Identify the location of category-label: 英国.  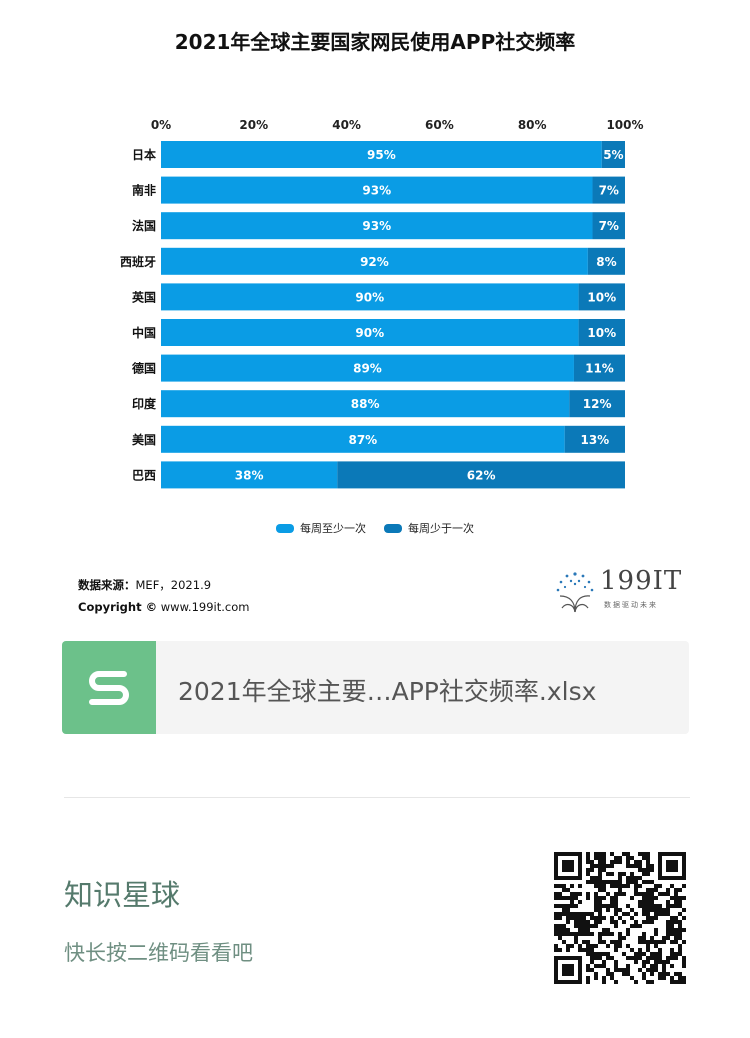
(144, 296).